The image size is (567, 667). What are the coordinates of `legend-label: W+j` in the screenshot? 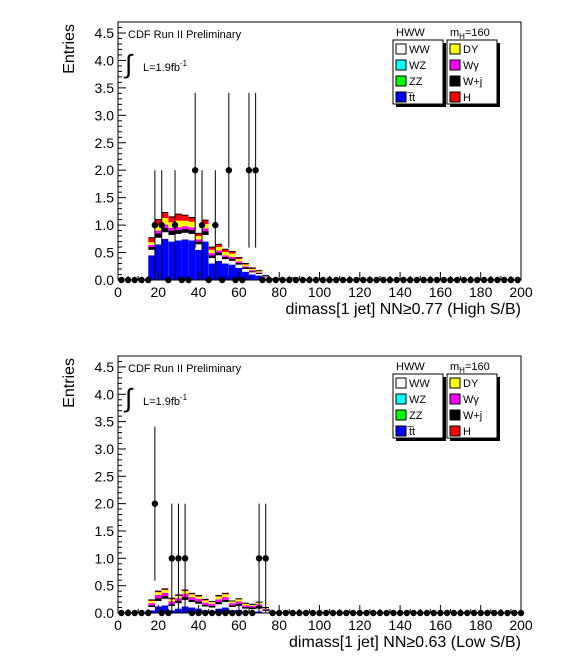 It's located at (472, 416).